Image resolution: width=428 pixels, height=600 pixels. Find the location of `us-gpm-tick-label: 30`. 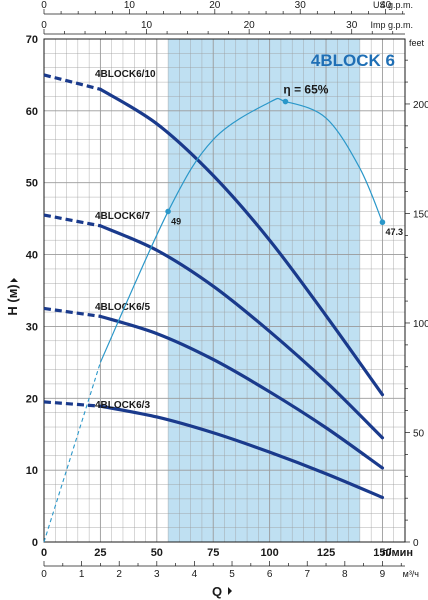

us-gpm-tick-label: 30 is located at coordinates (301, 5).